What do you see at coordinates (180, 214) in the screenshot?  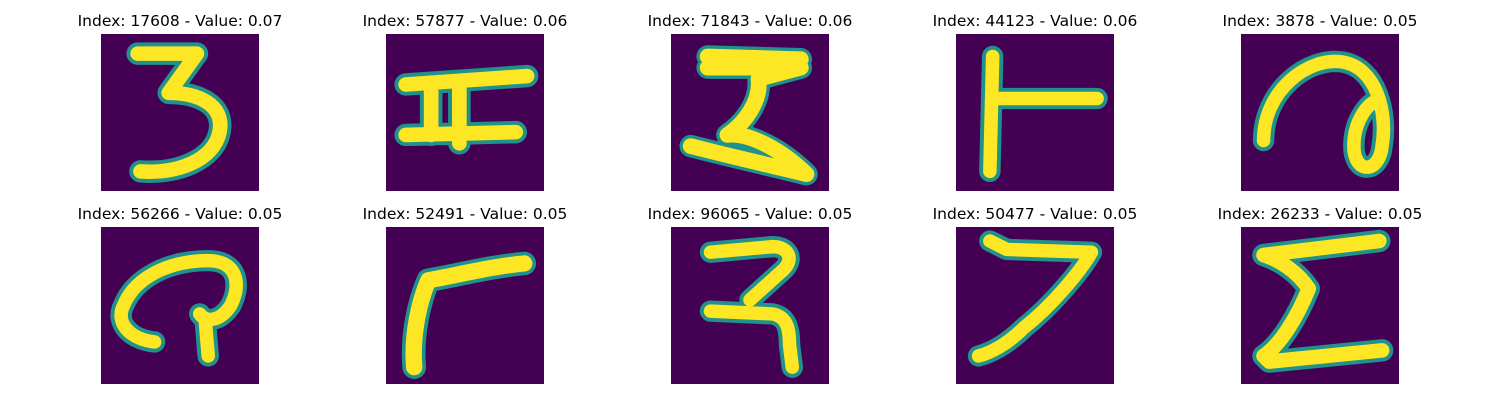 I see `panel-title: Index: 56266 - Value: 0.05` at bounding box center [180, 214].